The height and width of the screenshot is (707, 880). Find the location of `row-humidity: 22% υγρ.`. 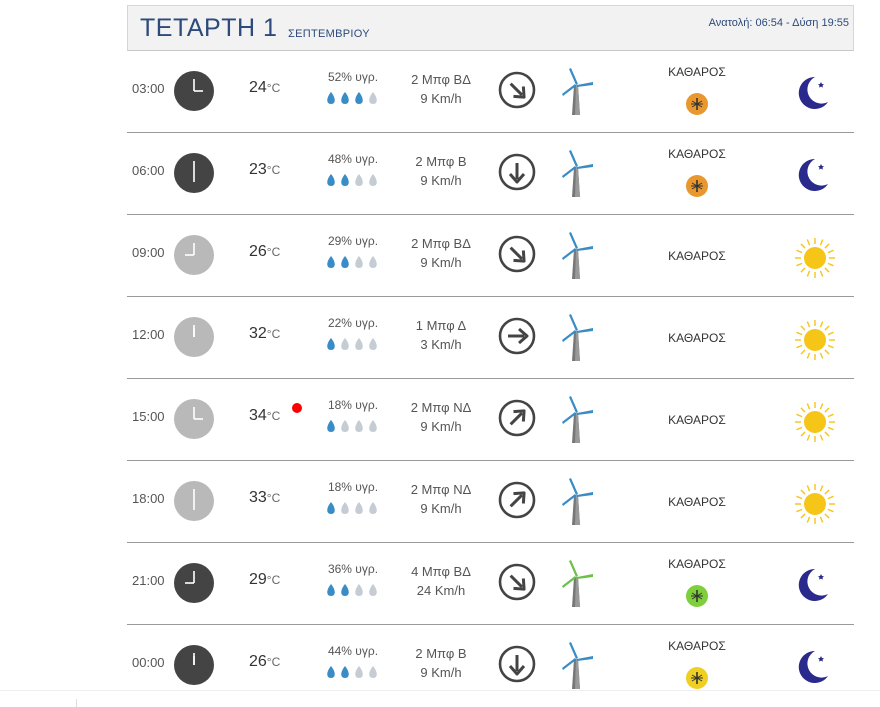

row-humidity: 22% υγρ. is located at coordinates (353, 323).